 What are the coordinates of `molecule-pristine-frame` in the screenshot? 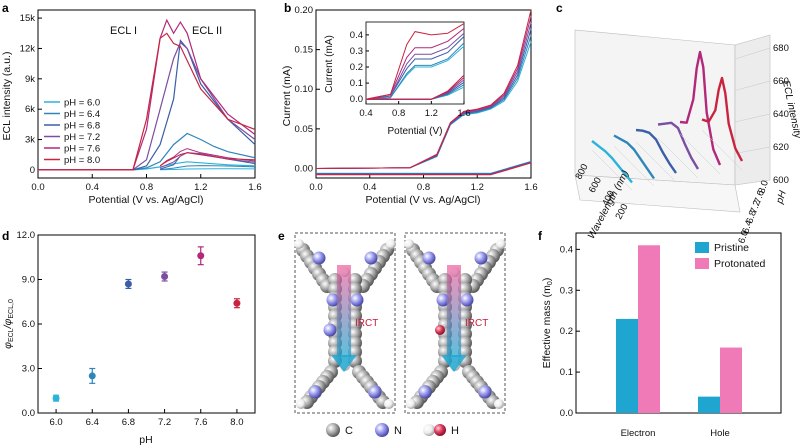 It's located at (345, 323).